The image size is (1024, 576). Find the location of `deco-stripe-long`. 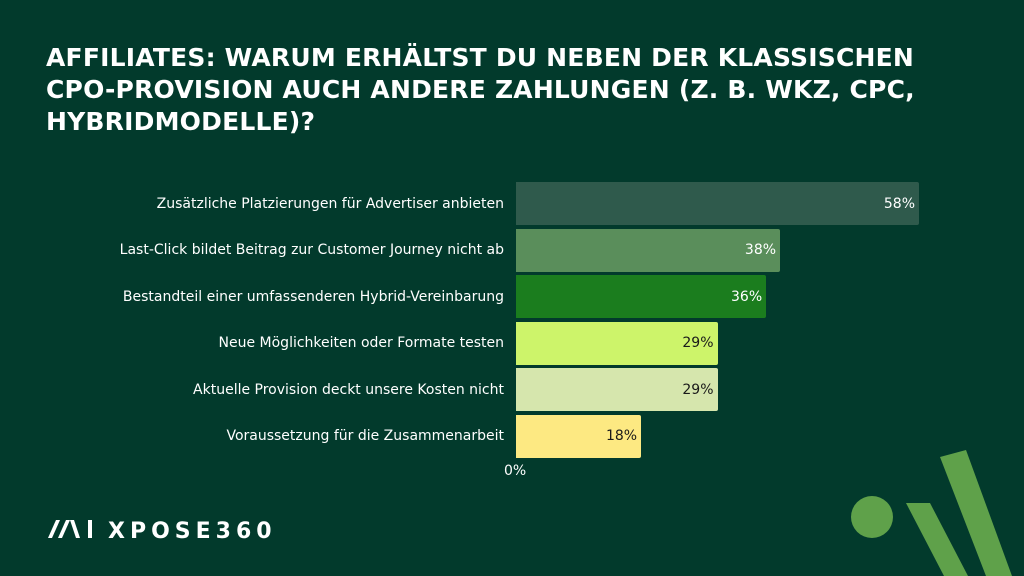

deco-stripe-long is located at coordinates (976, 513).